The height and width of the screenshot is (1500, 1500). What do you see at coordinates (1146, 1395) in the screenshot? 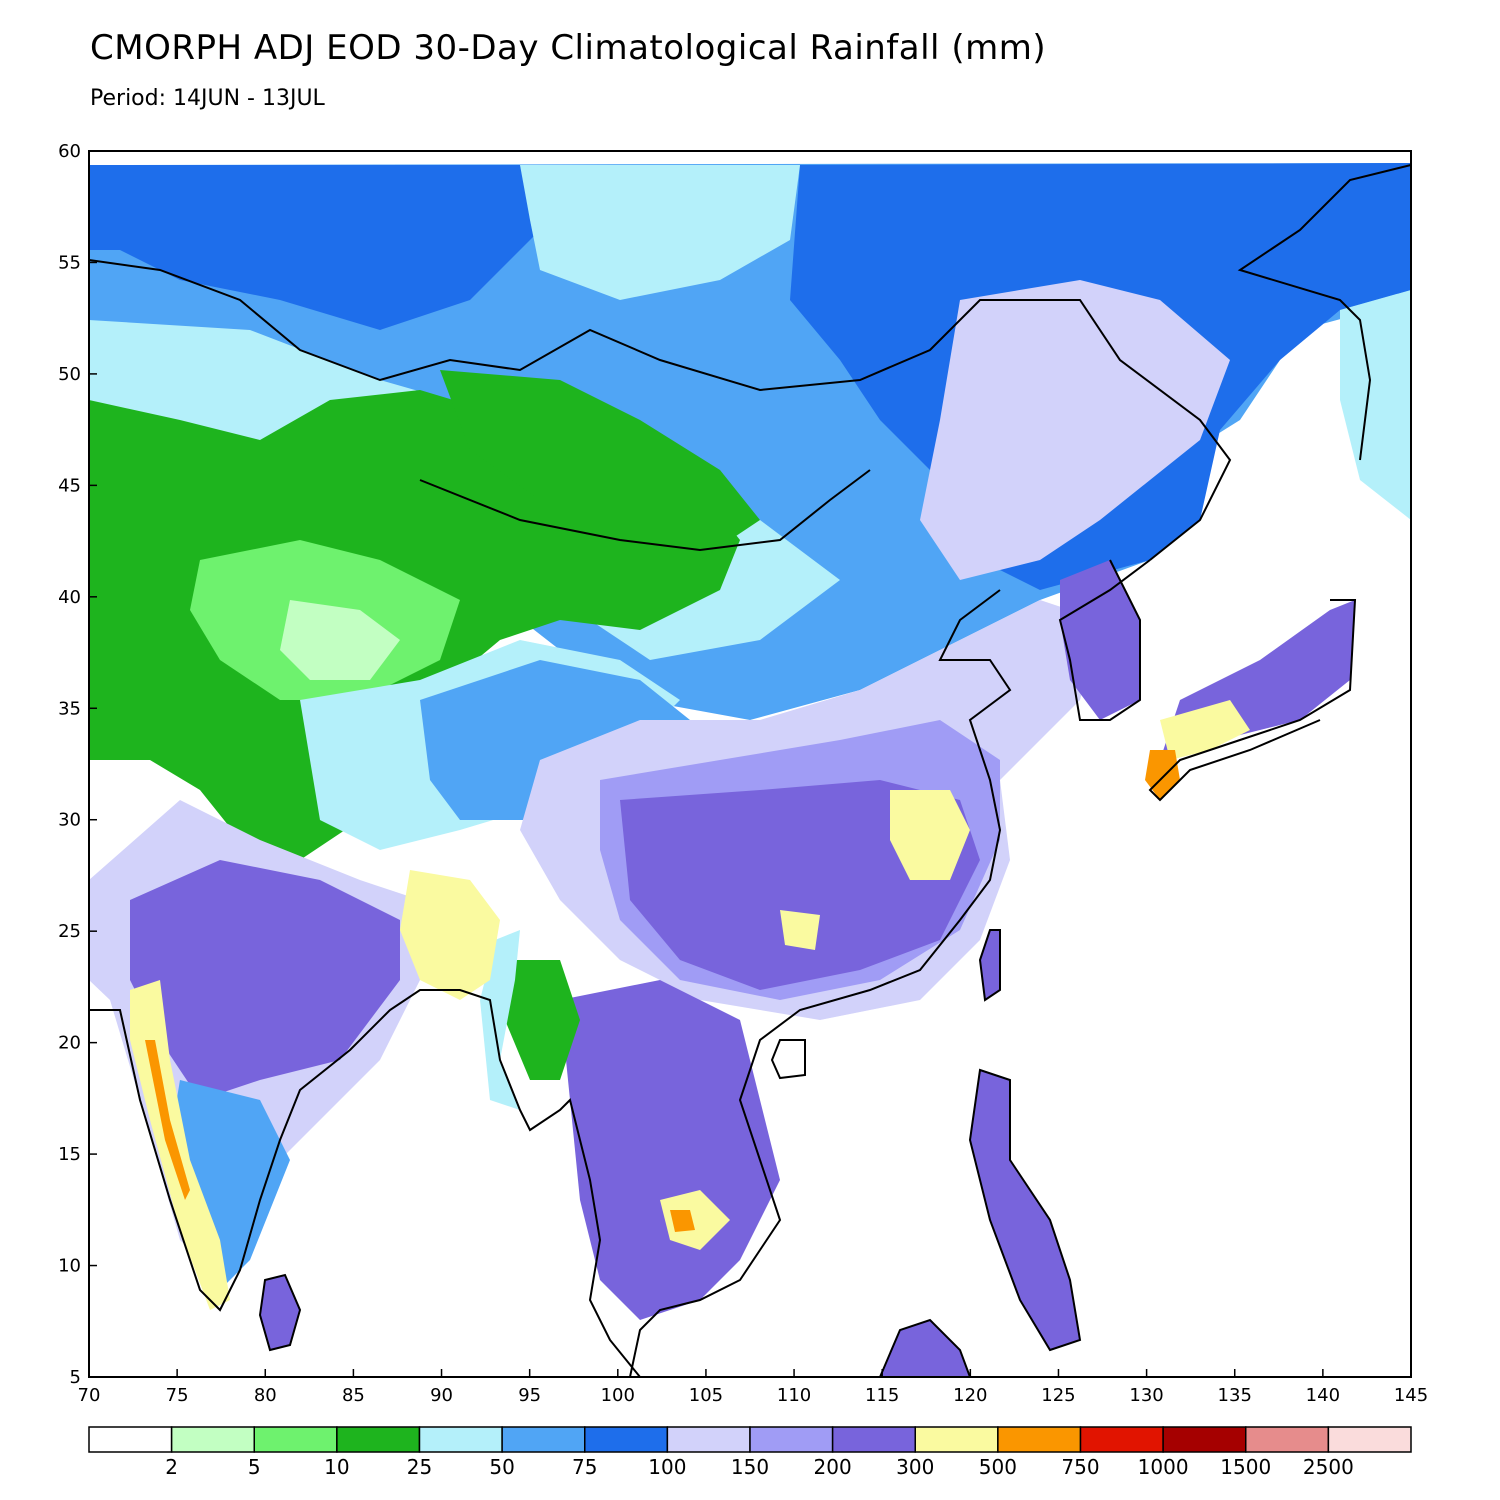
I see `x-tick-label: 130` at bounding box center [1146, 1395].